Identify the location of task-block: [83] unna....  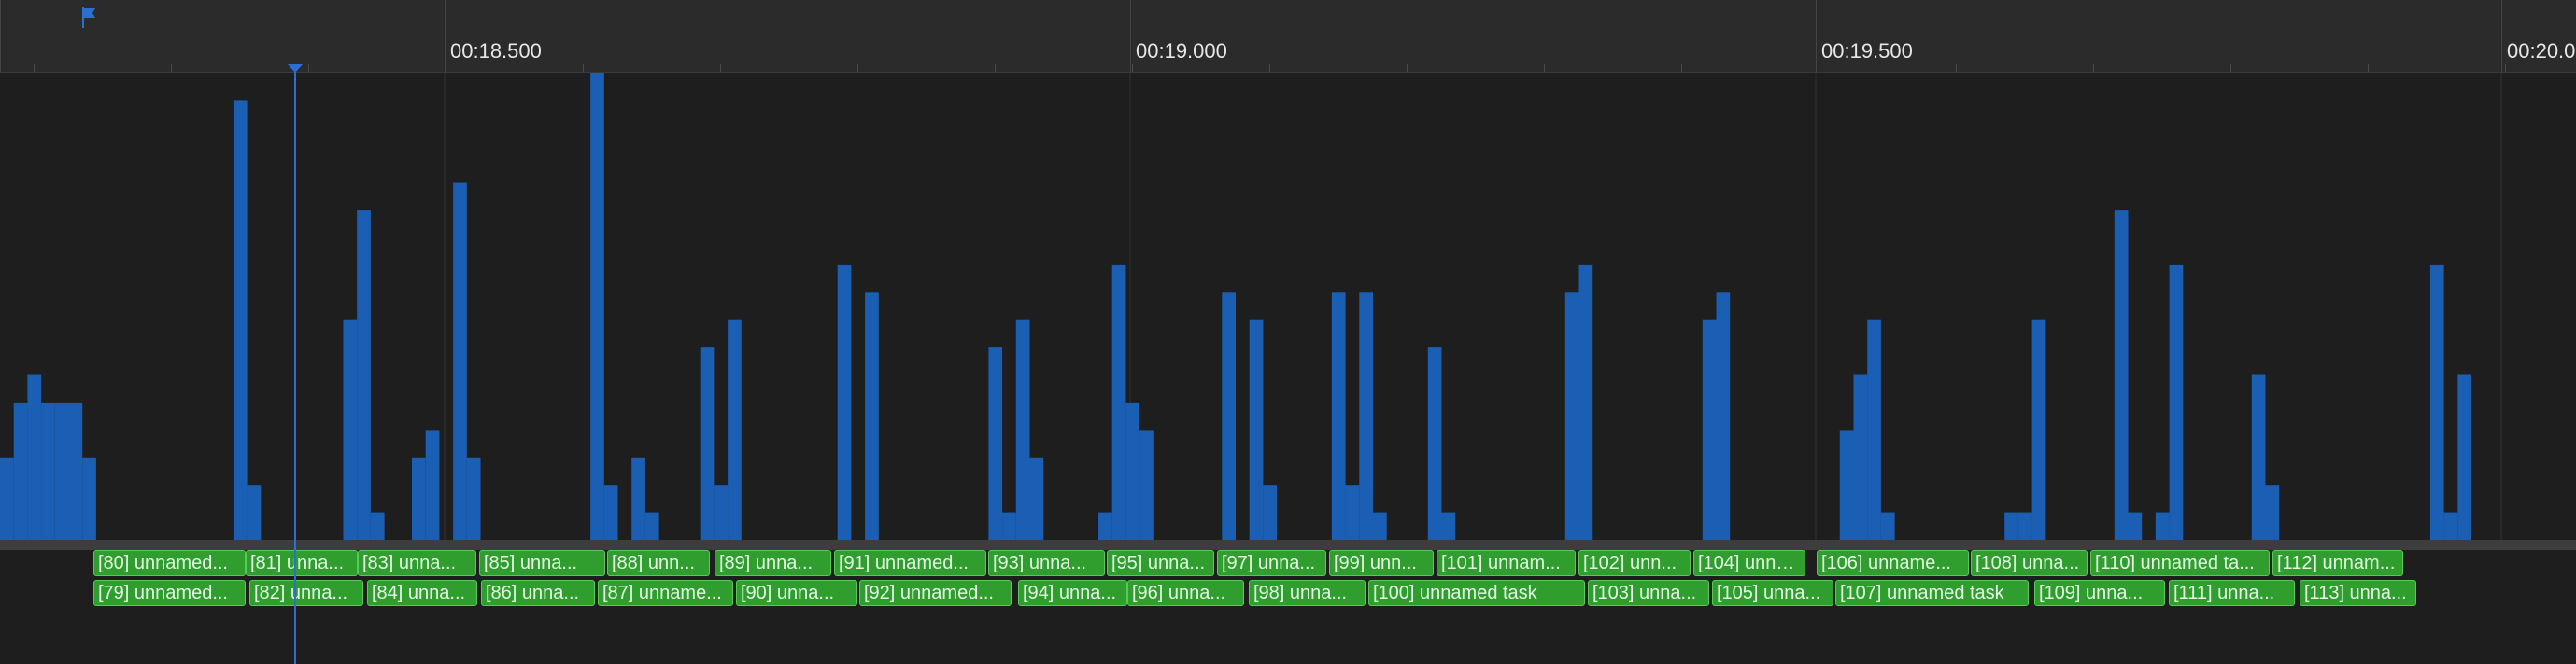
(417, 563).